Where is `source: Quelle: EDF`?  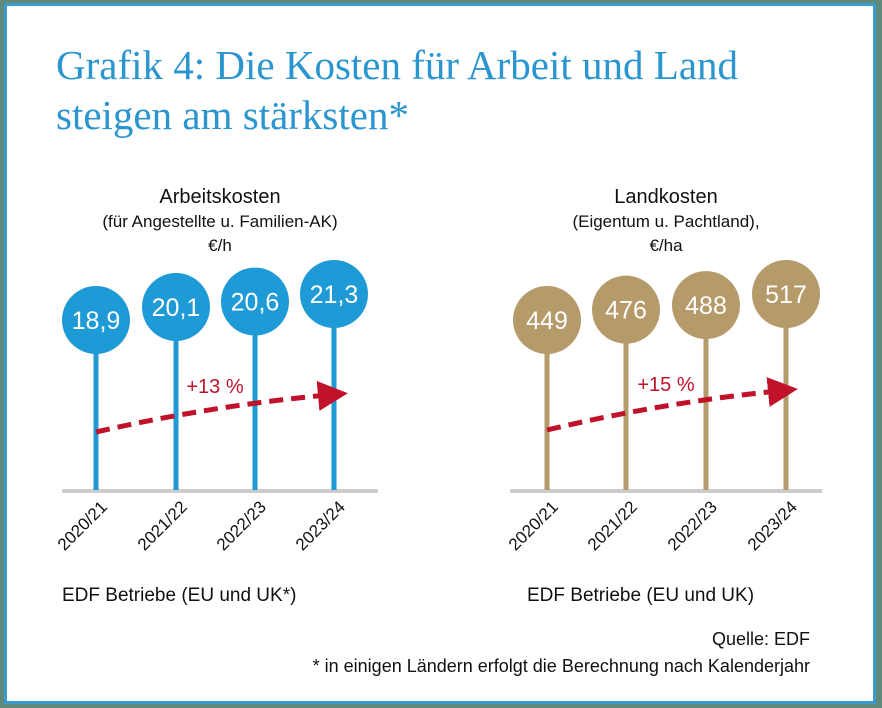
source: Quelle: EDF is located at coordinates (760, 639).